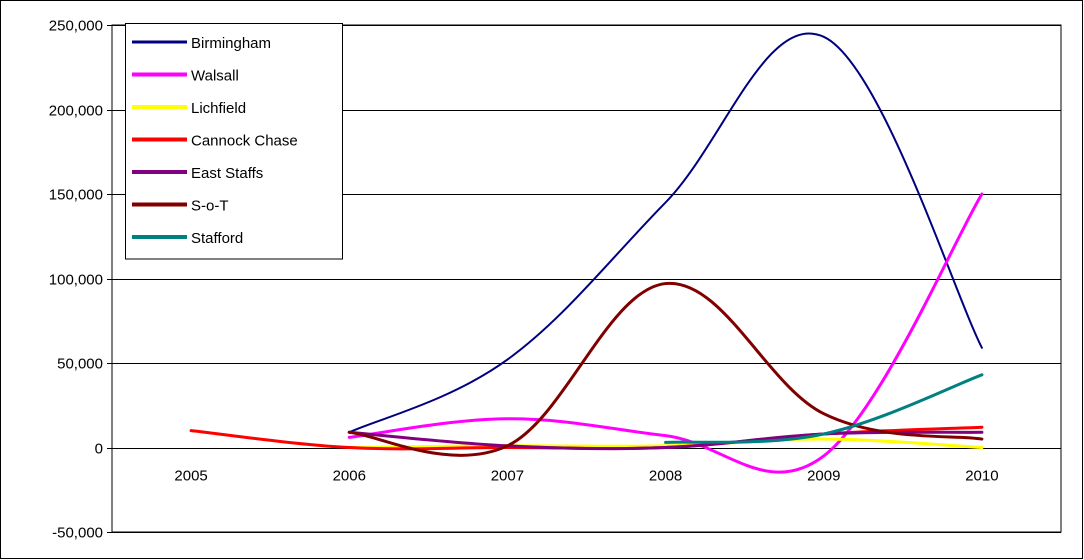 Image resolution: width=1084 pixels, height=560 pixels. I want to click on series-line-lichfield, so click(665, 443).